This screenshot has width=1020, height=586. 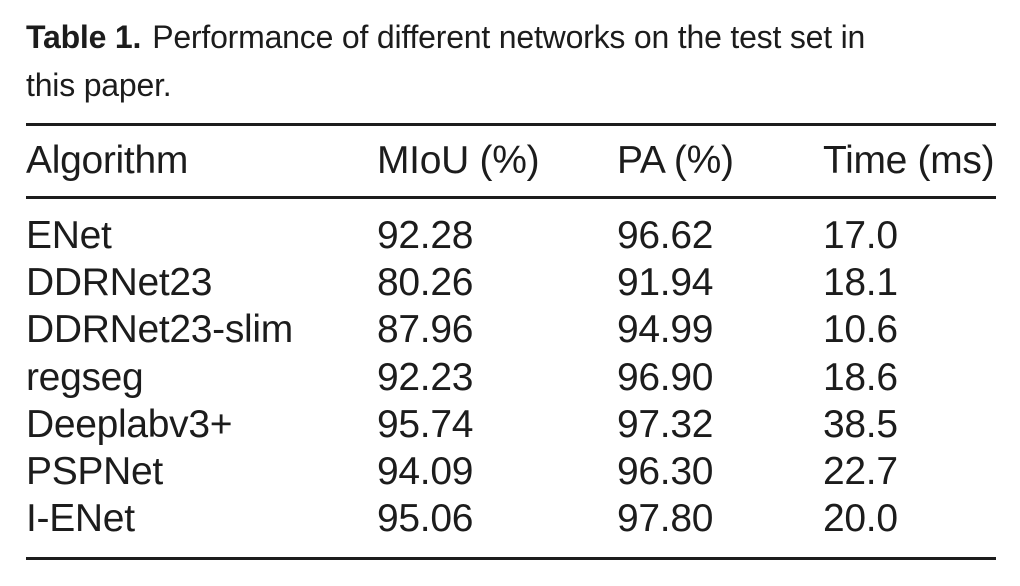 What do you see at coordinates (425, 235) in the screenshot?
I see `cell-miou: 92.28` at bounding box center [425, 235].